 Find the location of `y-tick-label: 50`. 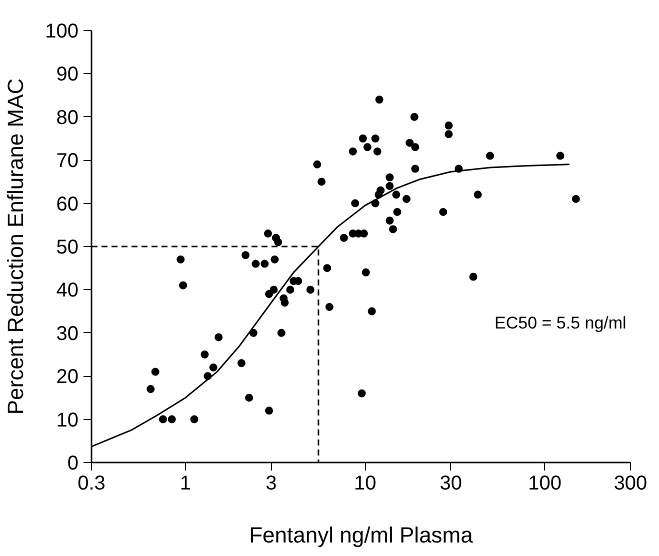

y-tick-label: 50 is located at coordinates (67, 247).